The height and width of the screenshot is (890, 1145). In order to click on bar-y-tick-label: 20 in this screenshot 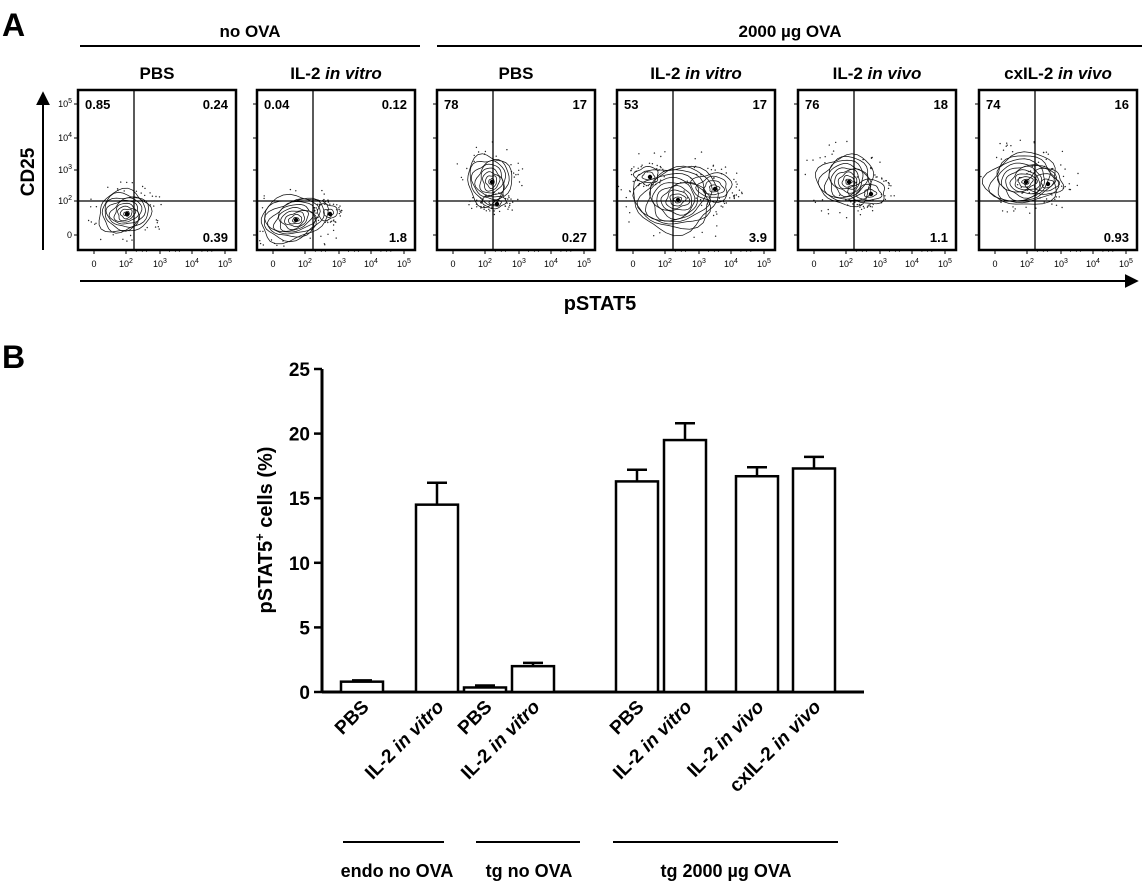, I will do `click(299, 435)`.